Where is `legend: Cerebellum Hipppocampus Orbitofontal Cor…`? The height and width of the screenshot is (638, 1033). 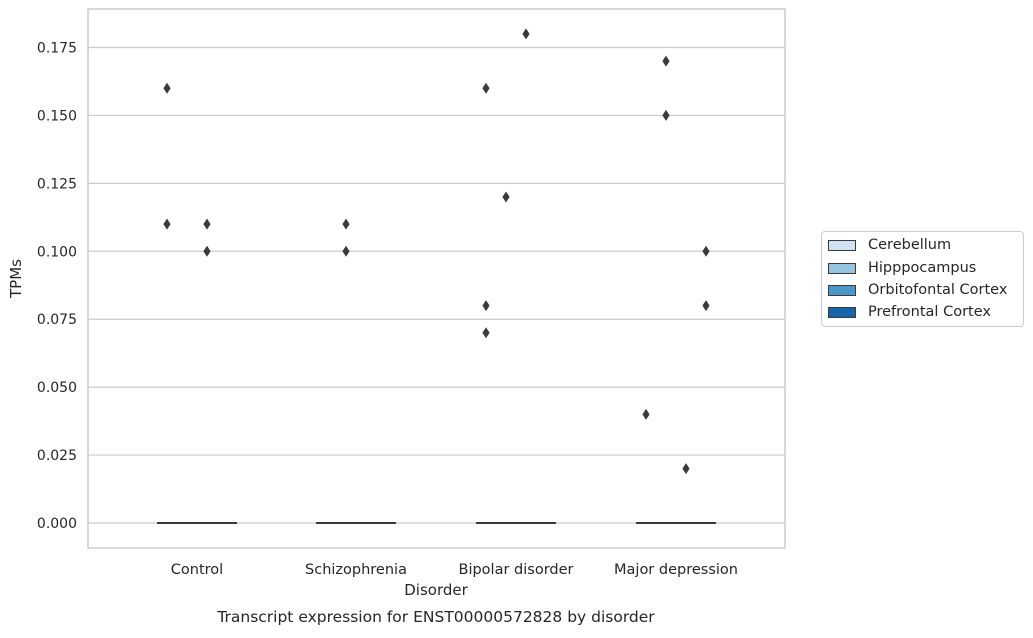 legend: Cerebellum Hipppocampus Orbitofontal Cor… is located at coordinates (922, 279).